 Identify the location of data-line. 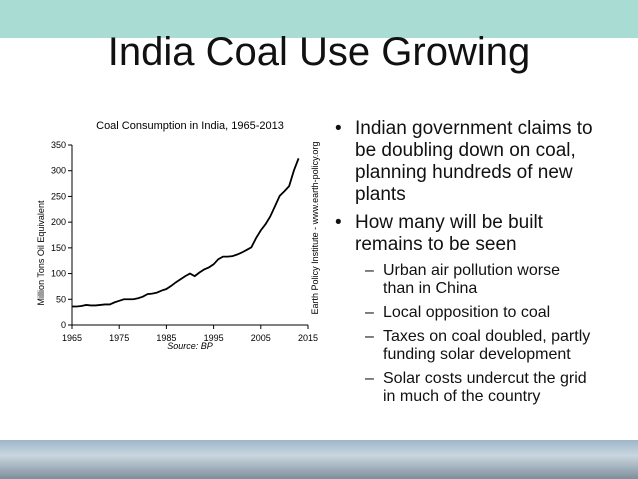
(186, 233).